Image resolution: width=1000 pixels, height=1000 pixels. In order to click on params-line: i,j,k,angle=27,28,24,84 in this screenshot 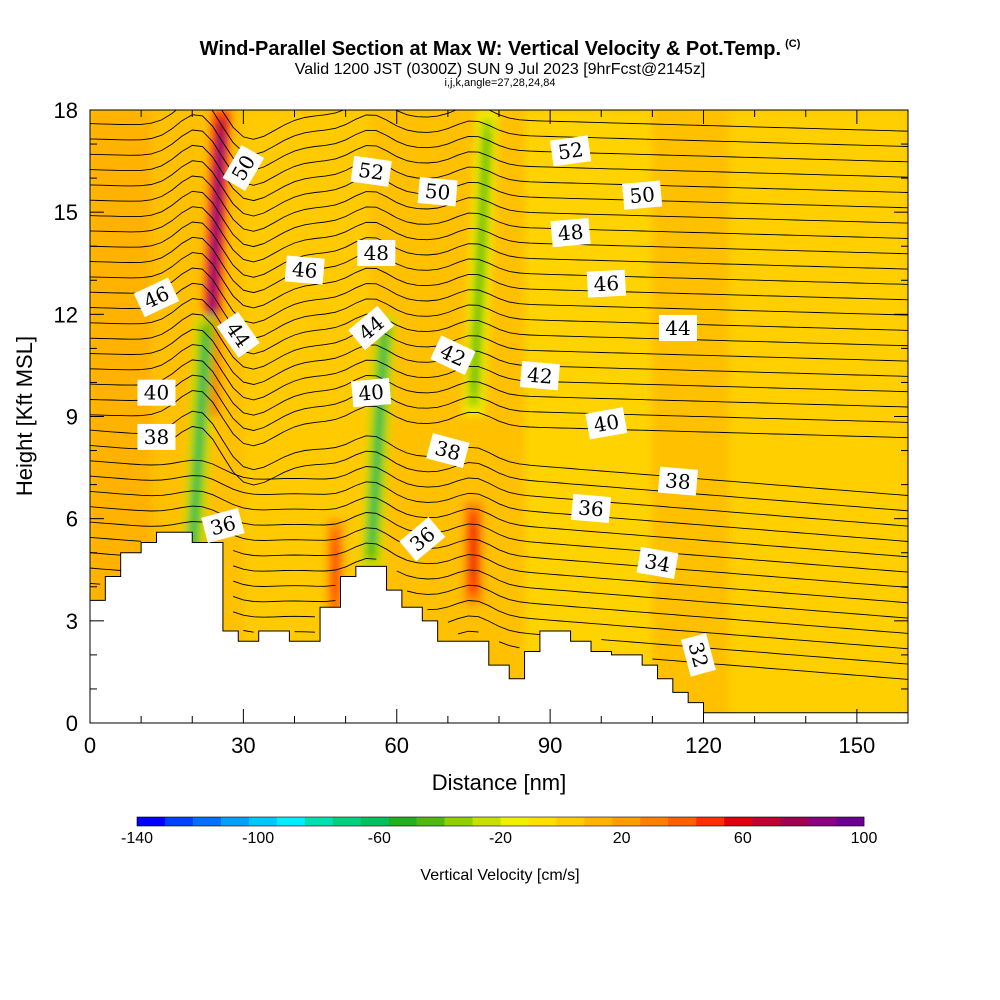, I will do `click(500, 83)`.